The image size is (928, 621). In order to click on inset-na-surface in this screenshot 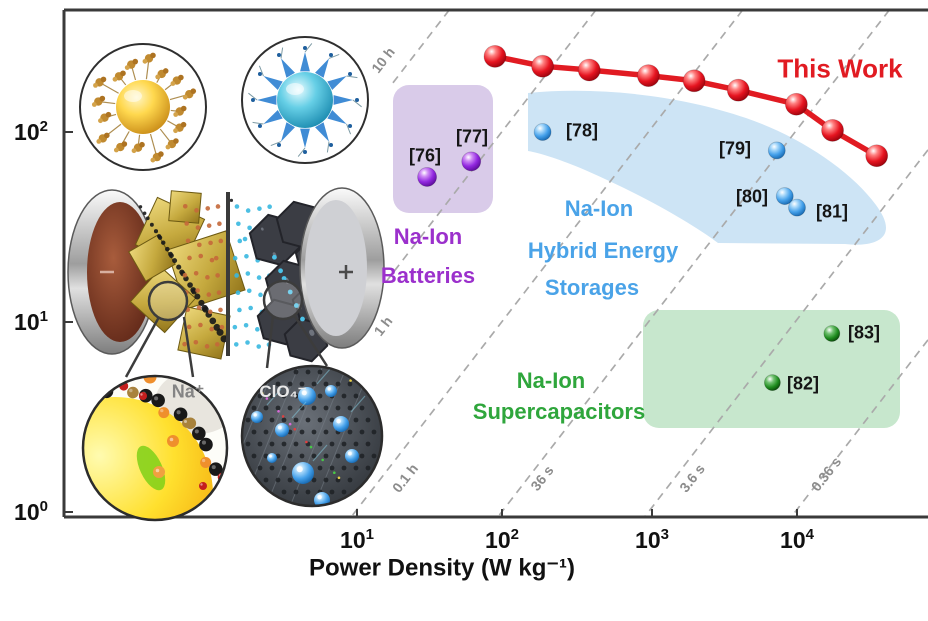, I will do `click(155, 448)`.